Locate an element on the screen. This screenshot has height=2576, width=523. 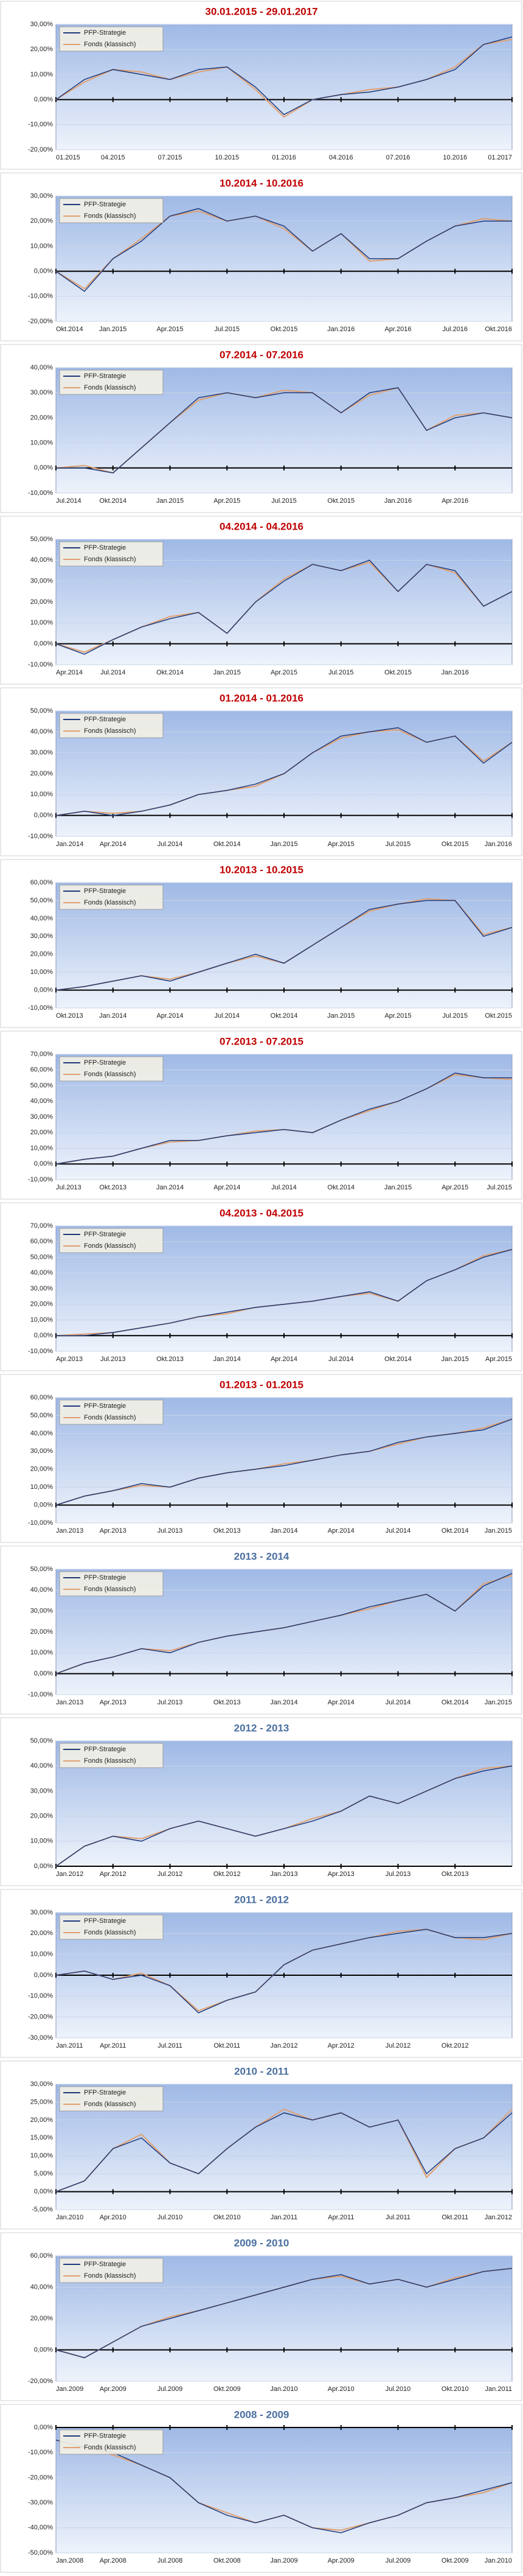
x-tick-label: Jul.2009 is located at coordinates (170, 2389).